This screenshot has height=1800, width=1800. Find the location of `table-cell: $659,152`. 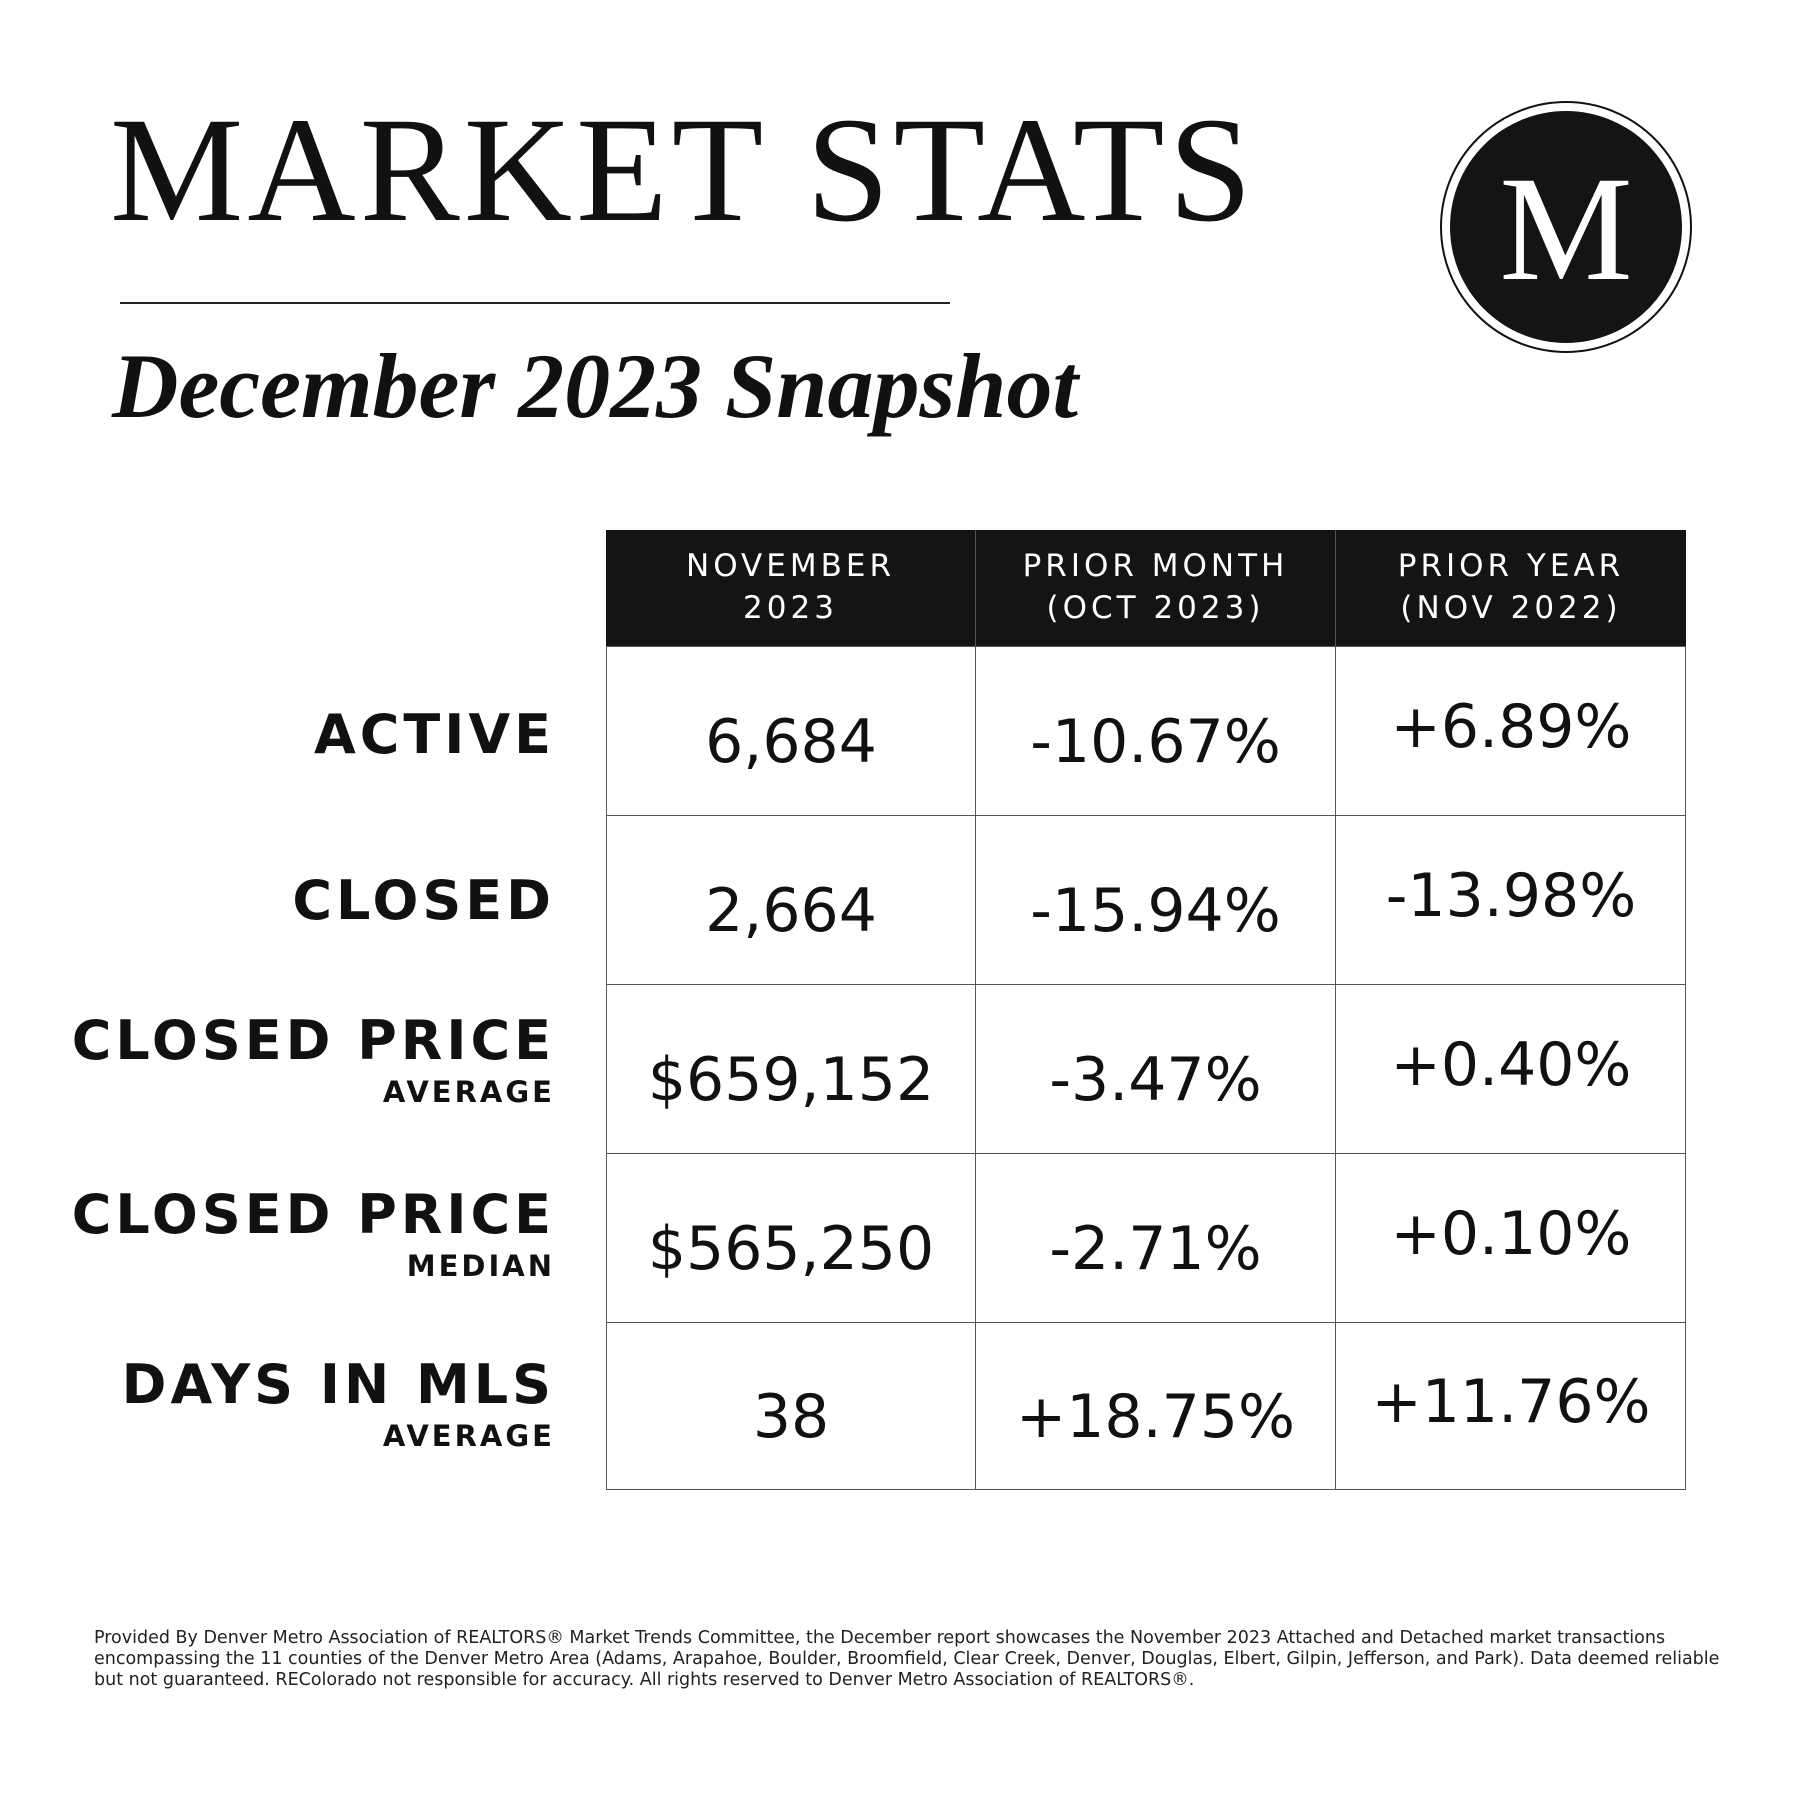

table-cell: $659,152 is located at coordinates (791, 1080).